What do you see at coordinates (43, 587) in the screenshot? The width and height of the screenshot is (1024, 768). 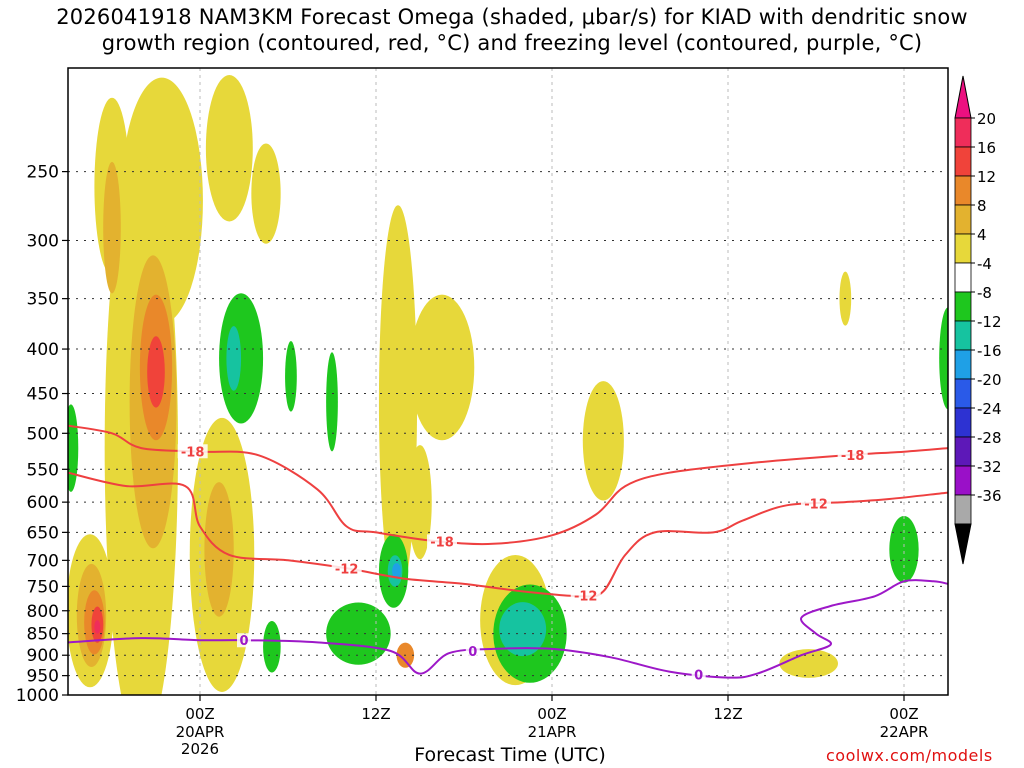 I see `y-tick-label: 750` at bounding box center [43, 587].